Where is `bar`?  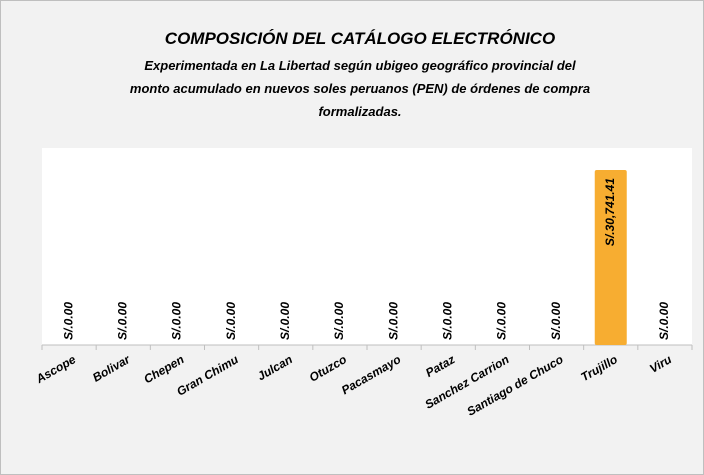
bar is located at coordinates (610, 257).